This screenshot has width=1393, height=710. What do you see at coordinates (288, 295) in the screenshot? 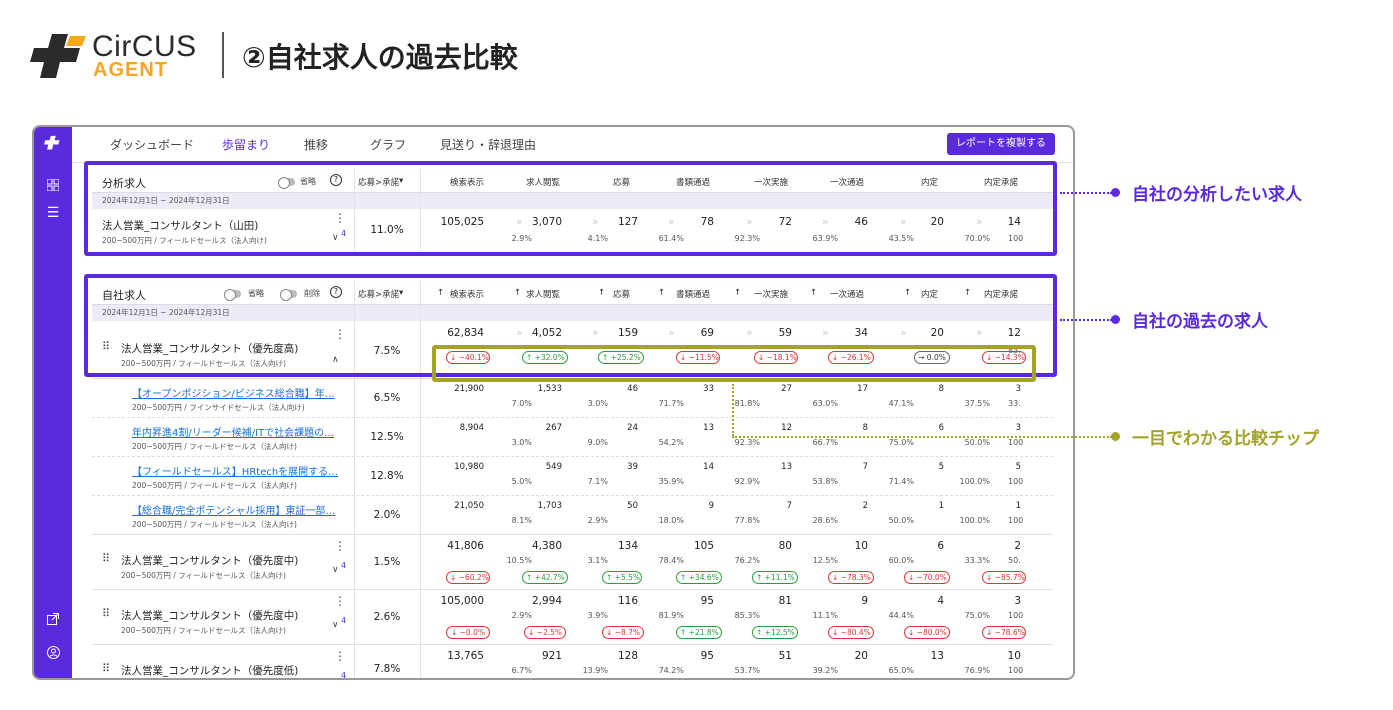
I see `delete-toggle` at bounding box center [288, 295].